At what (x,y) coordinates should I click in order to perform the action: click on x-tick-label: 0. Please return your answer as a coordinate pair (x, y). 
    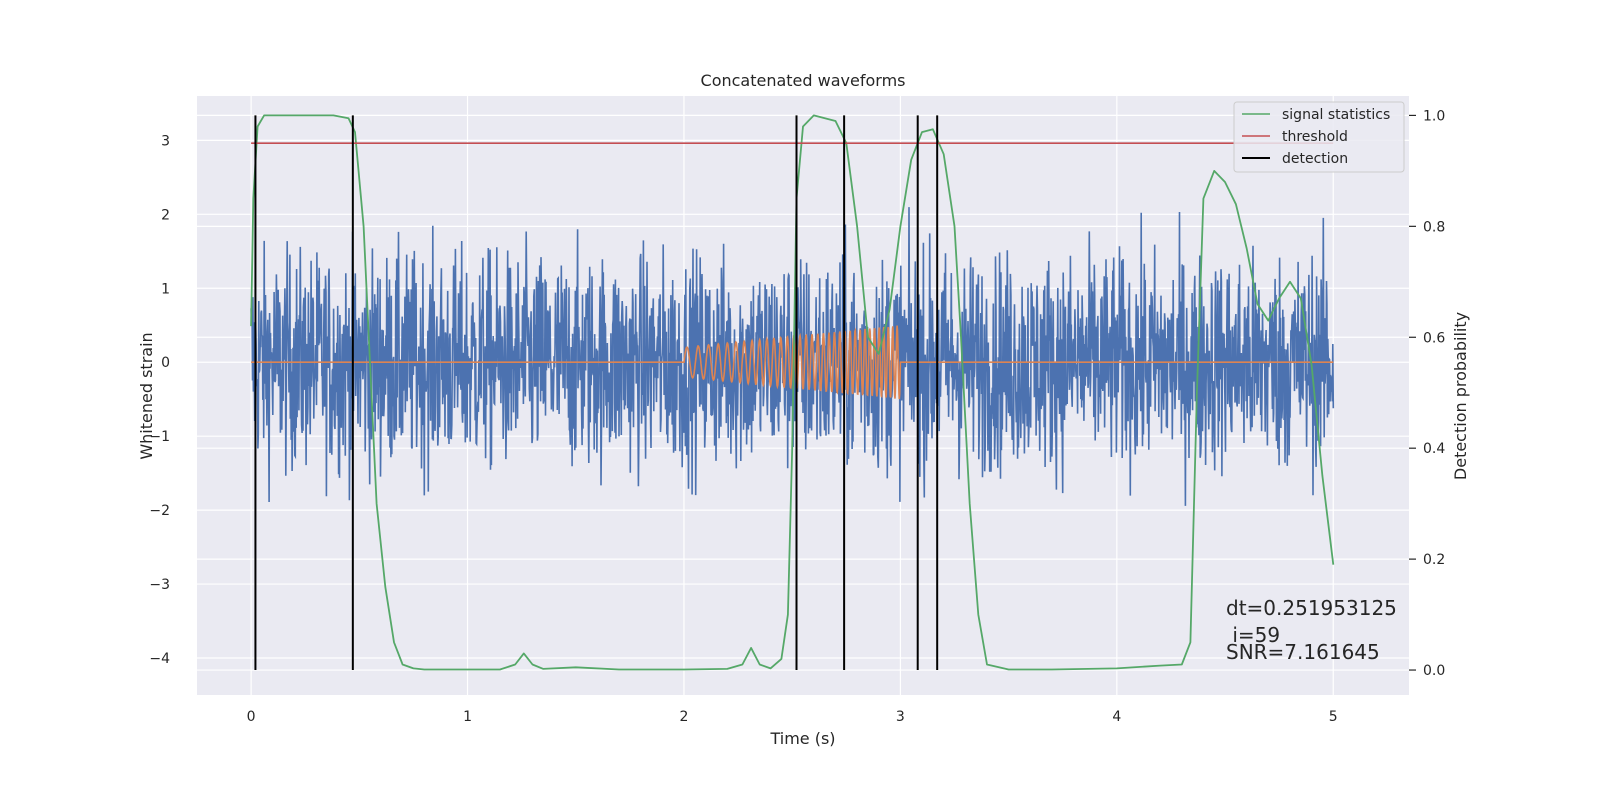
    Looking at the image, I should click on (251, 717).